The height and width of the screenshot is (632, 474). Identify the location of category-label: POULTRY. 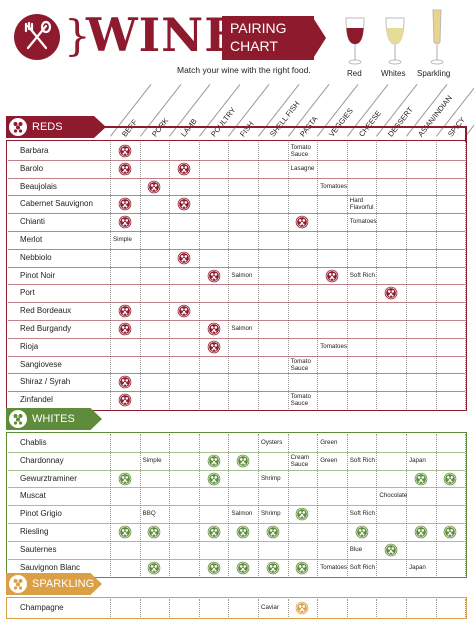
(223, 122).